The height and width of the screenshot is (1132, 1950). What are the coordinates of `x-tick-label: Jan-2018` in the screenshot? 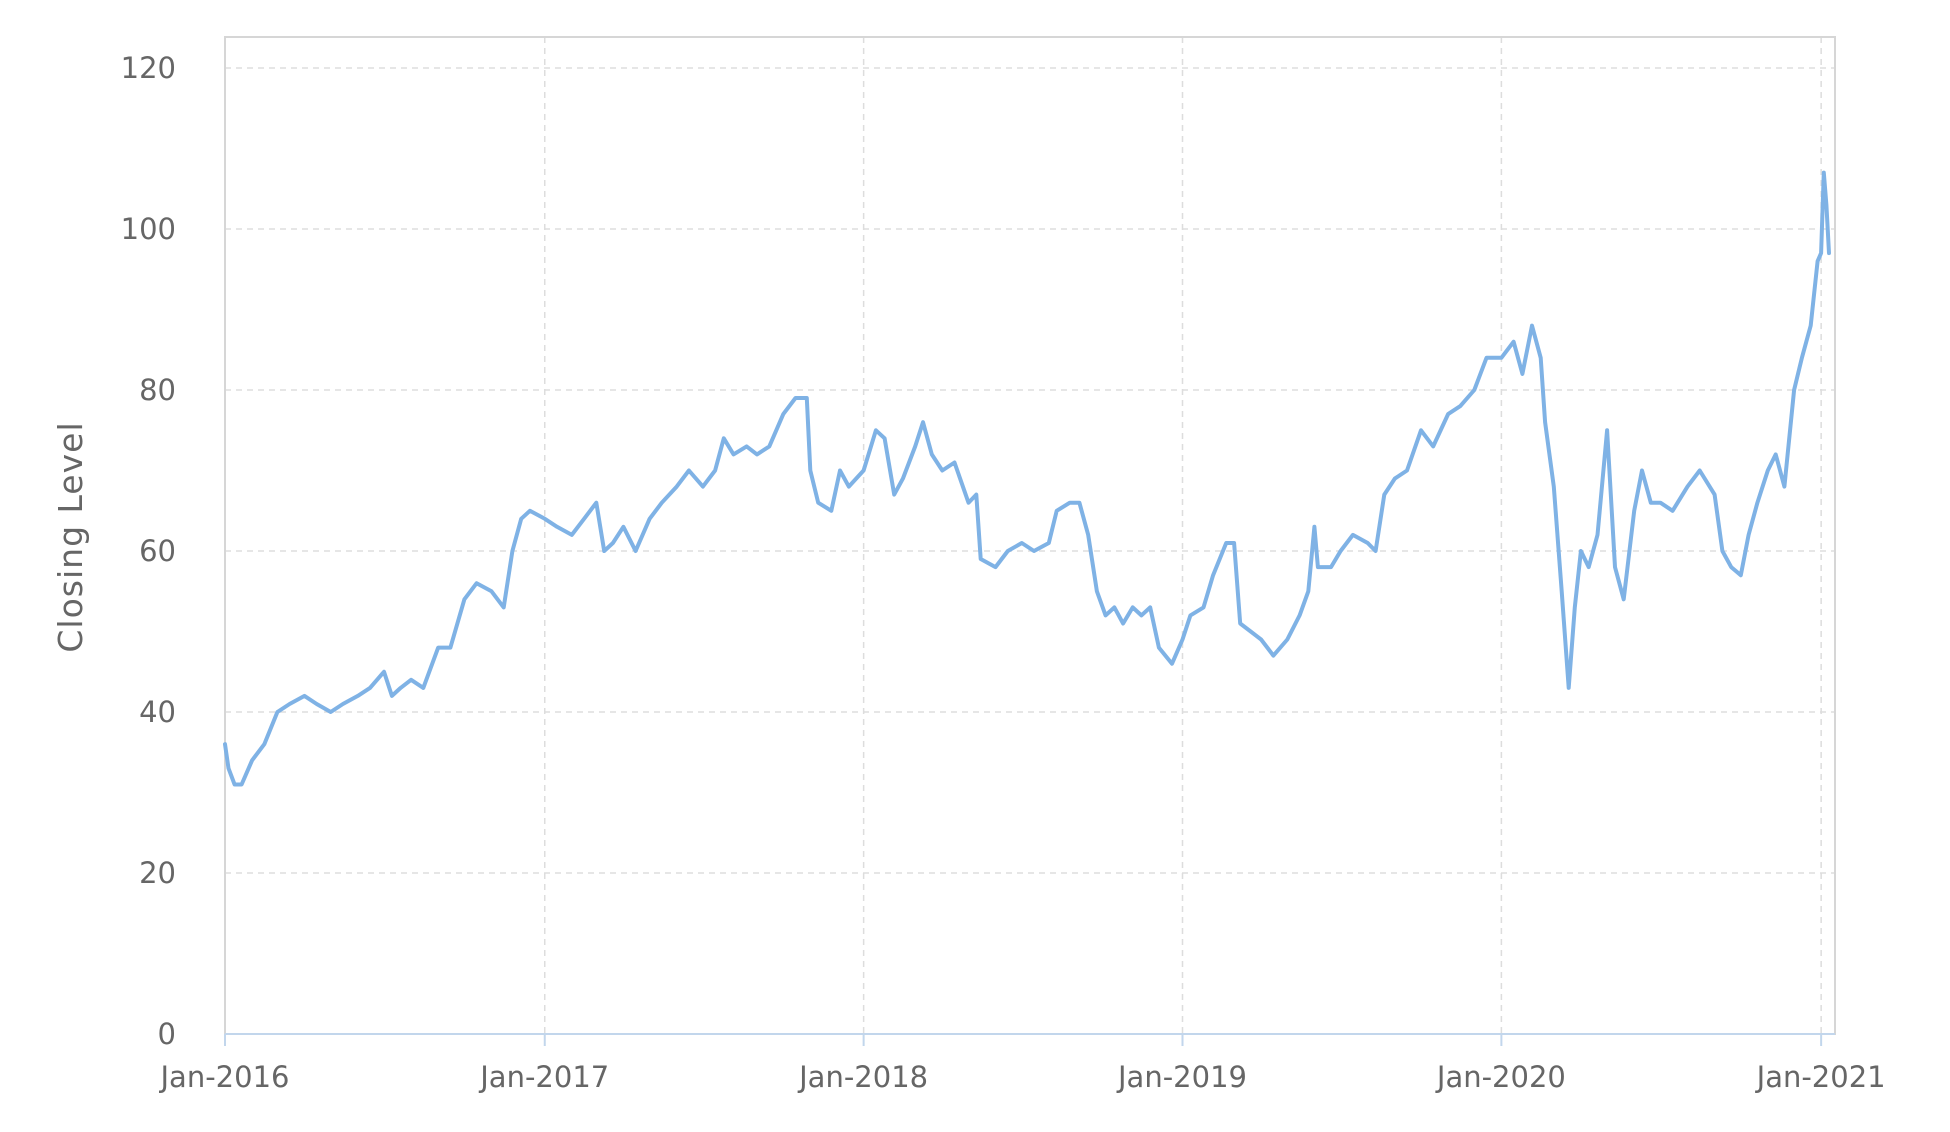 It's located at (862, 1077).